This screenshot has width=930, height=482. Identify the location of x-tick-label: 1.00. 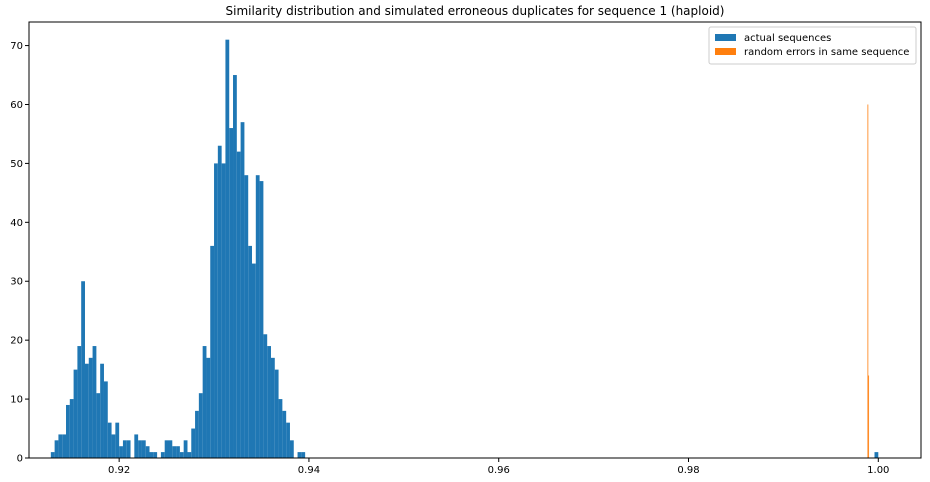
(878, 470).